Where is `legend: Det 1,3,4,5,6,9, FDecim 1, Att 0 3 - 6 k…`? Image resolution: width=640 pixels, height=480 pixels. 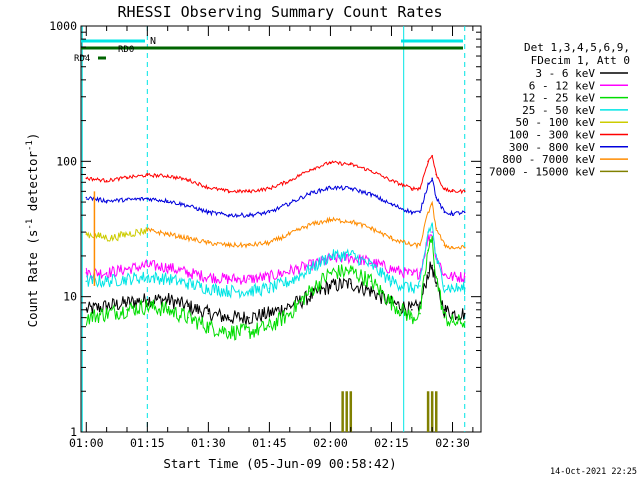
legend: Det 1,3,4,5,6,9, FDecim 1, Att 0 3 - 6 k… is located at coordinates (559, 109).